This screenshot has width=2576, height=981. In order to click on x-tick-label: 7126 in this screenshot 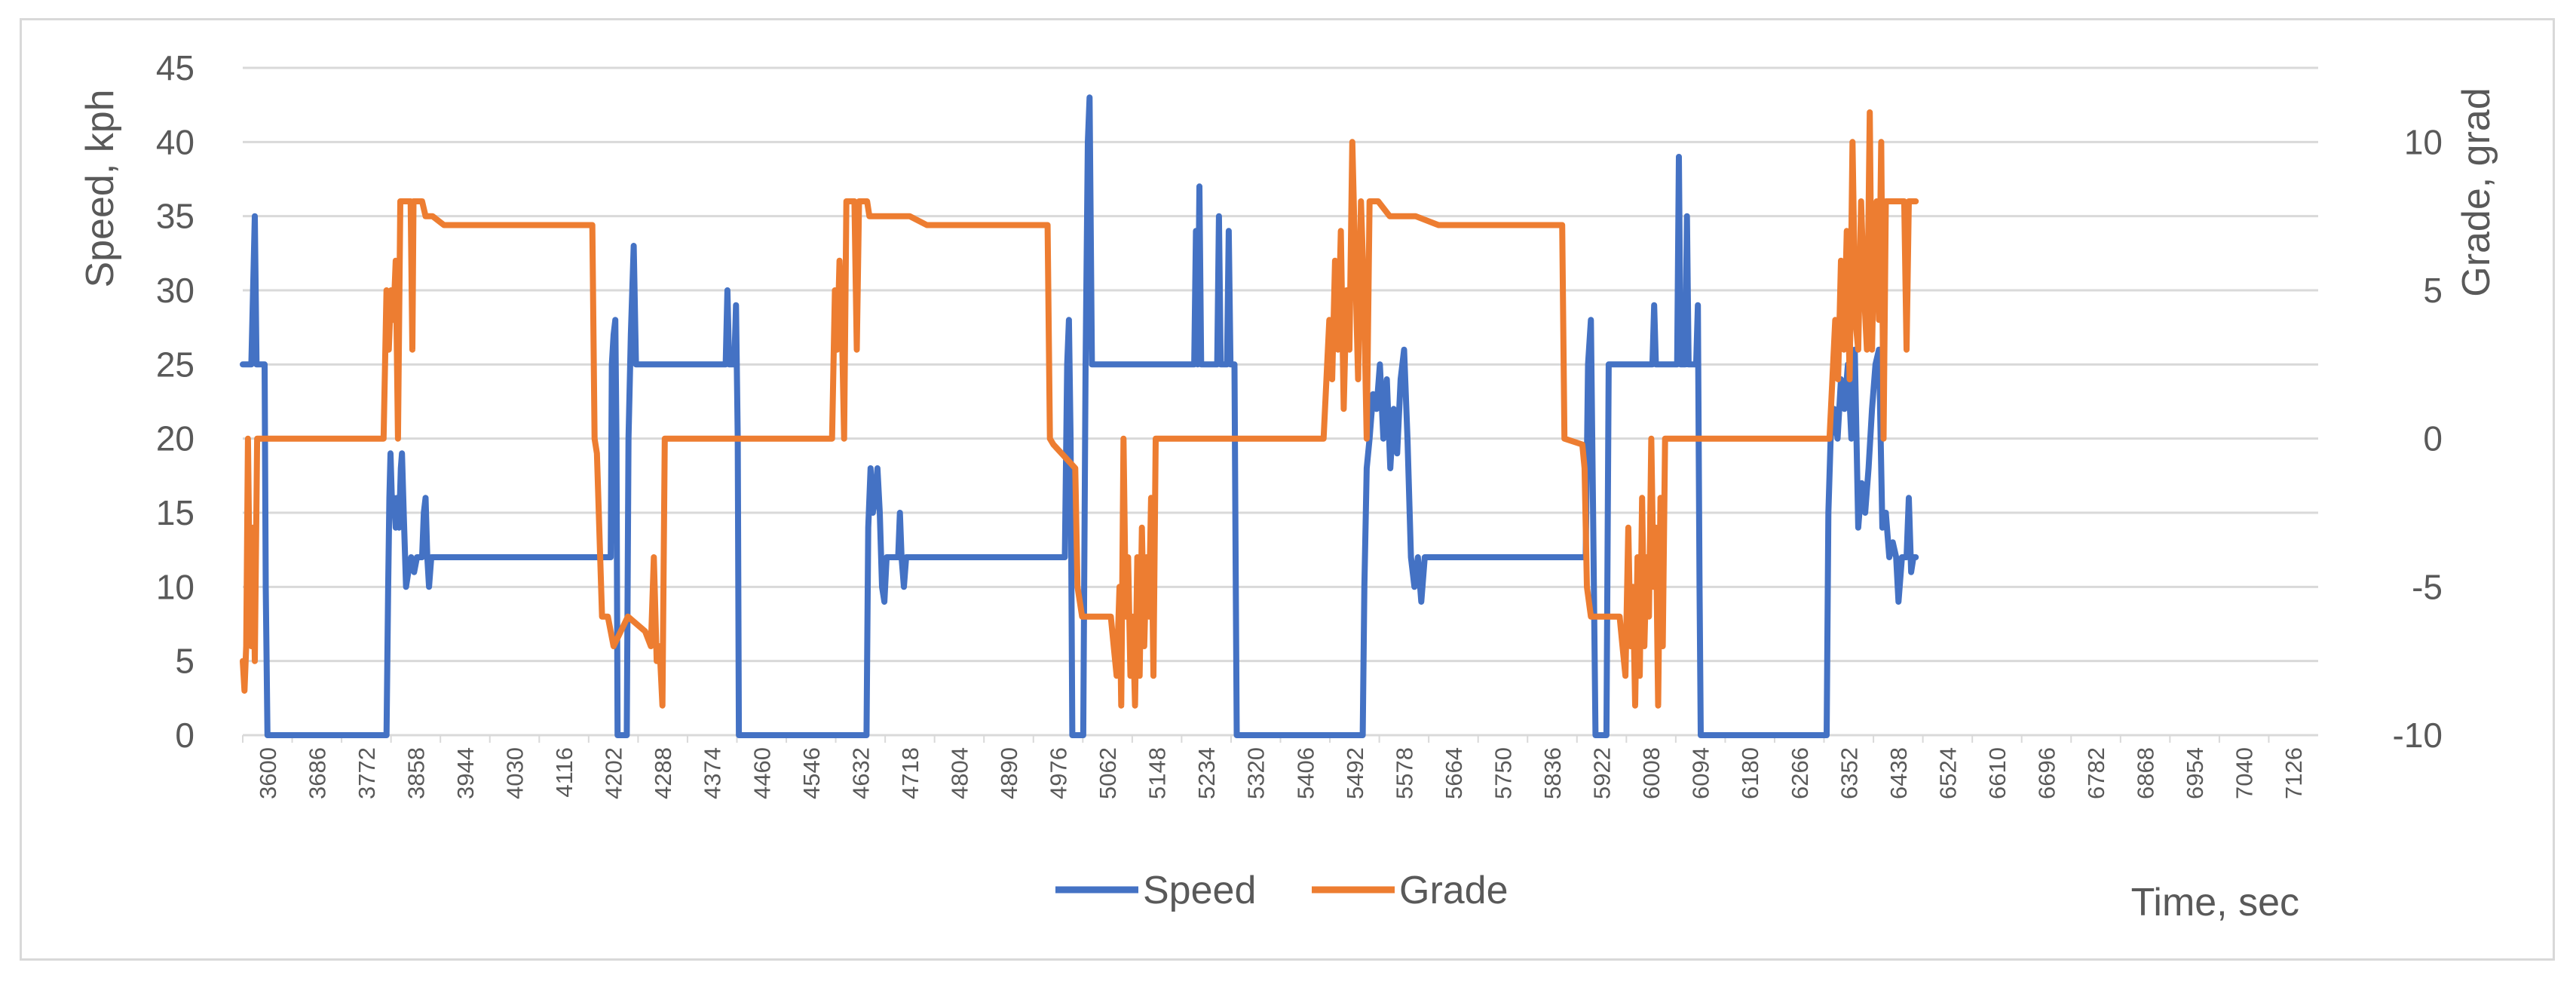, I will do `click(2293, 773)`.